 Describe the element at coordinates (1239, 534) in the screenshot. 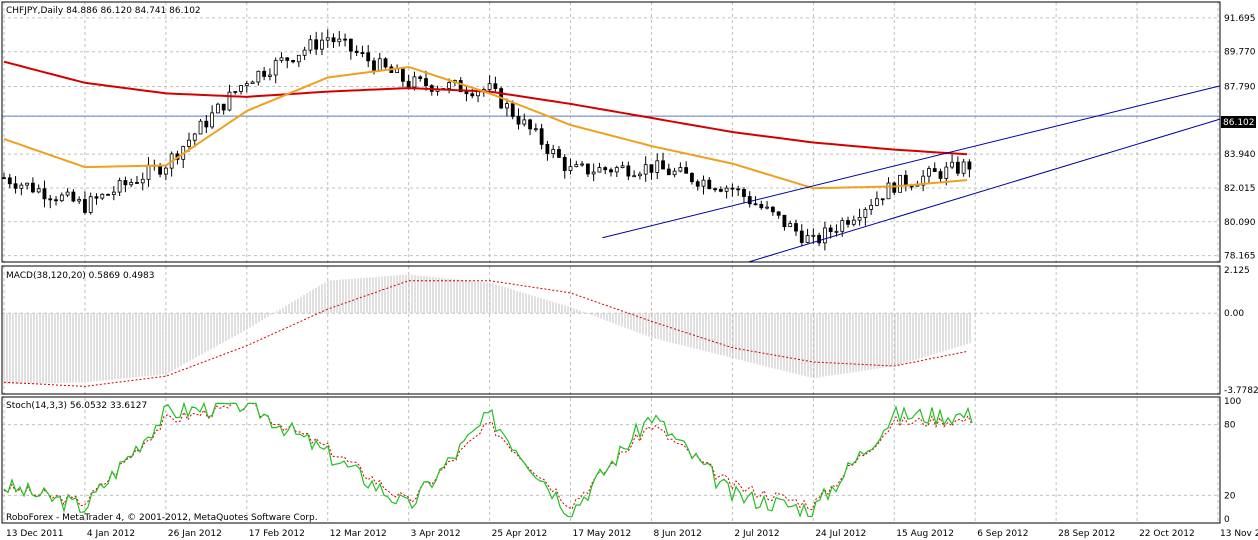

I see `date-label: 13 Nov 2012` at that location.